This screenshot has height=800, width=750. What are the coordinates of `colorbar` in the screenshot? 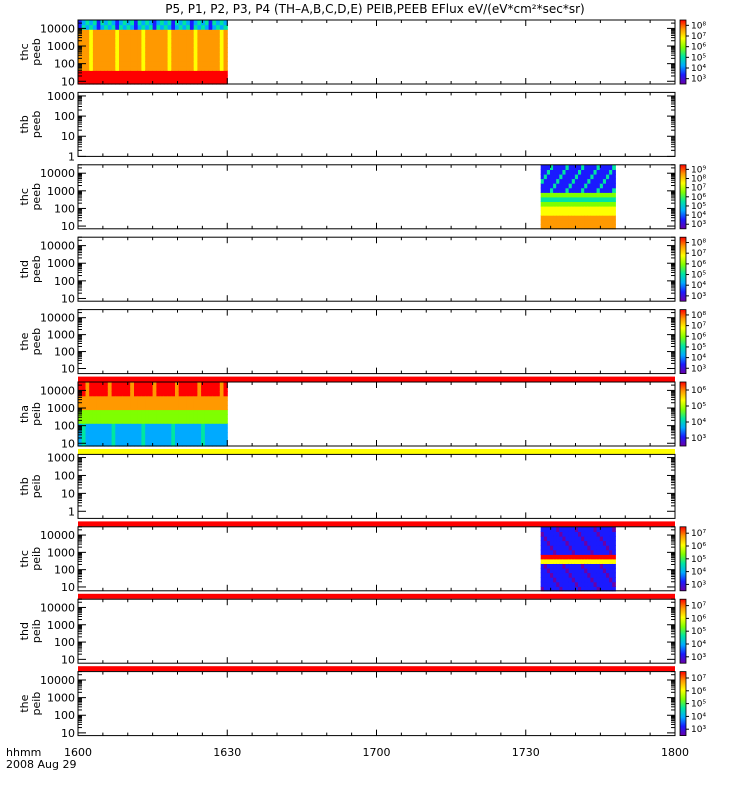 It's located at (683, 703).